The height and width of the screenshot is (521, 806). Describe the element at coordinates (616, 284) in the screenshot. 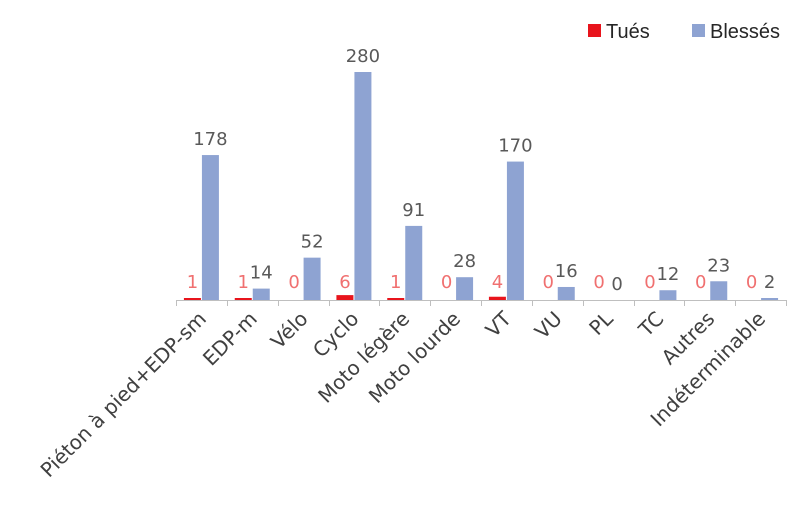

I see `data-label-blesses: 0` at that location.